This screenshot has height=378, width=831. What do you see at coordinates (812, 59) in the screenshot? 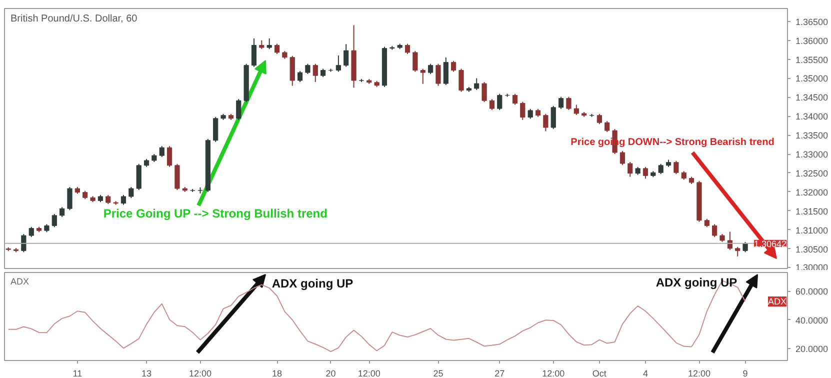
I see `y-tick-label: 1.35500` at bounding box center [812, 59].